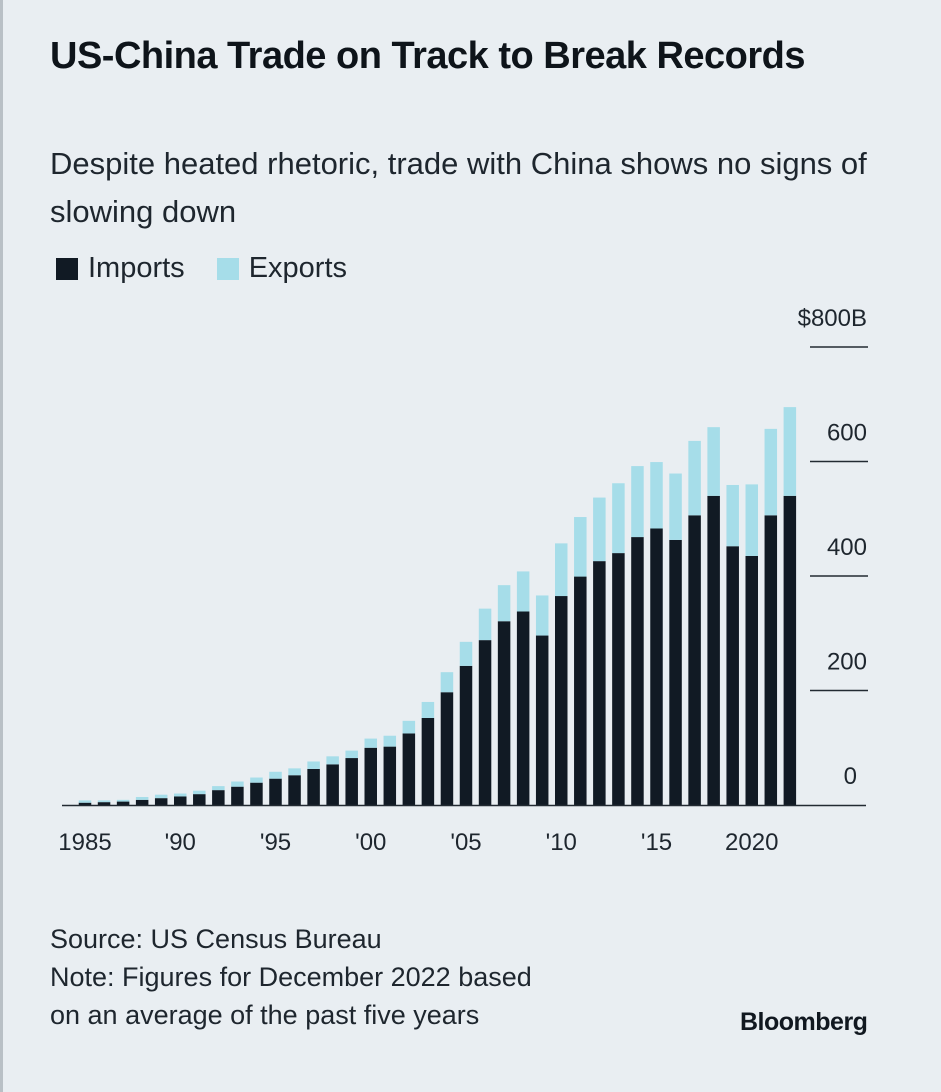 This screenshot has width=941, height=1092. Describe the element at coordinates (504, 603) in the screenshot. I see `exports-bar-2007` at that location.